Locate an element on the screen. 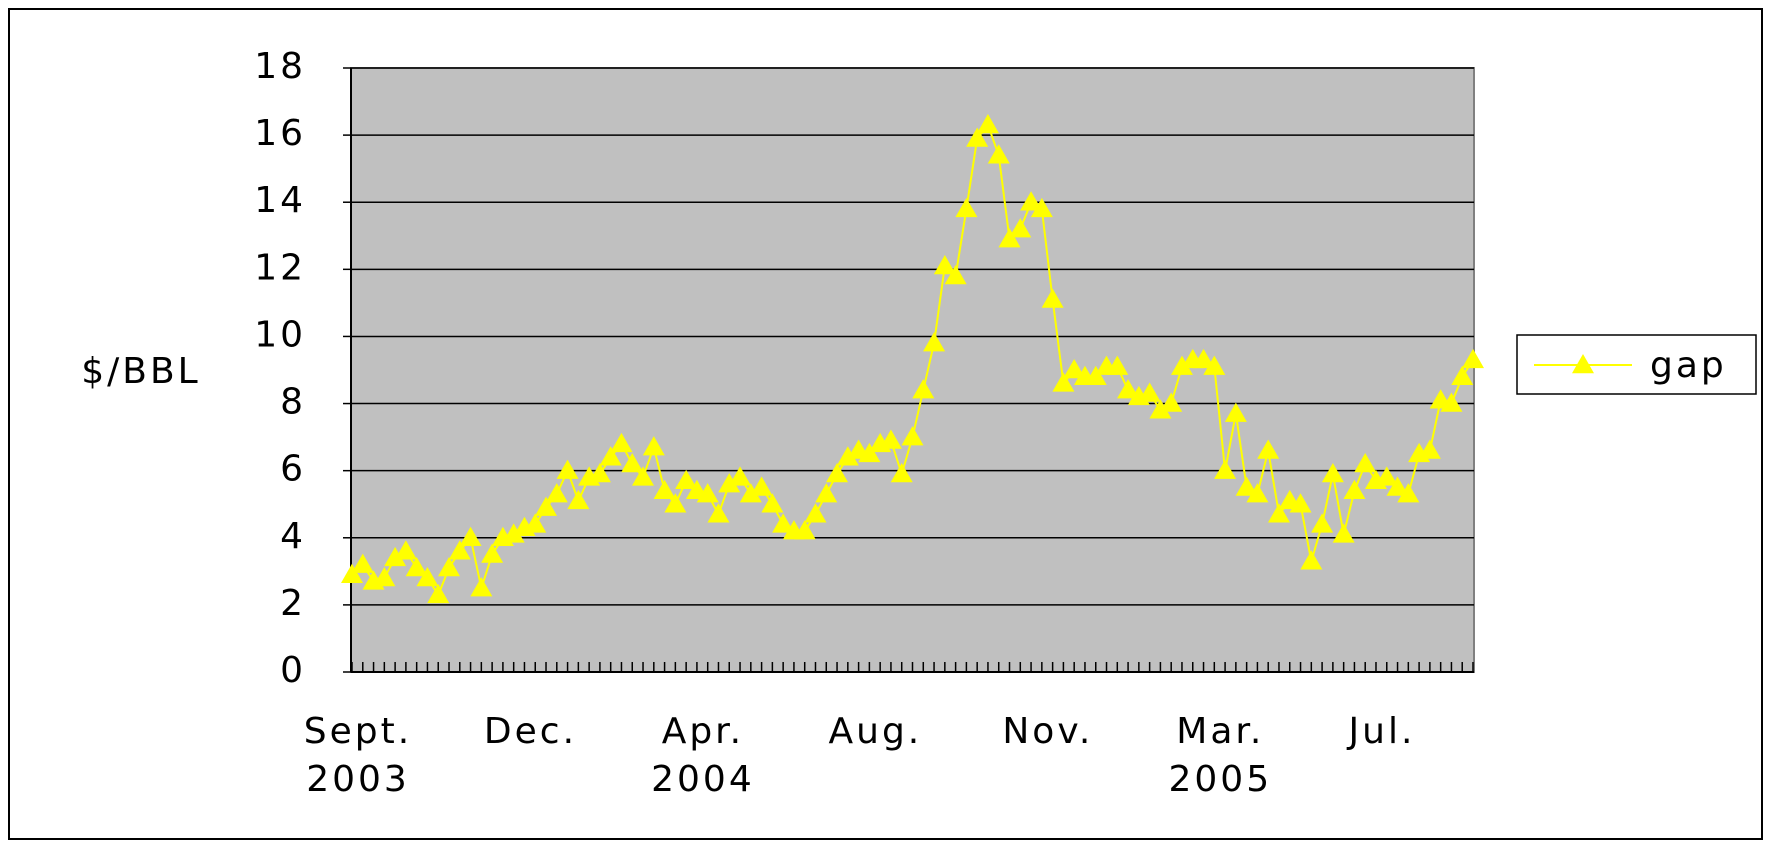 The width and height of the screenshot is (1765, 842). y-tick-label: 16 is located at coordinates (280, 133).